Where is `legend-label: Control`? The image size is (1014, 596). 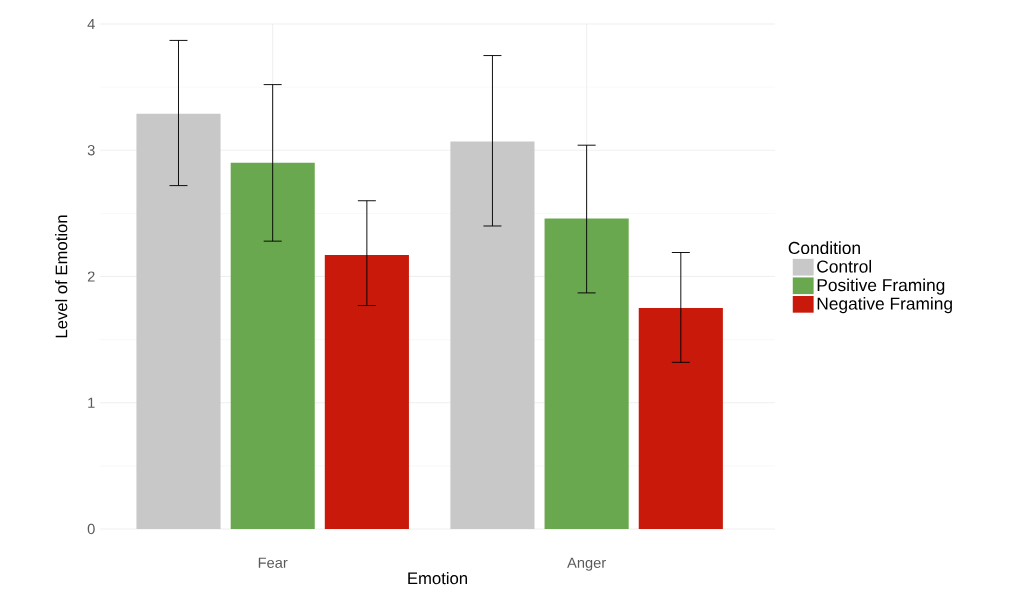 legend-label: Control is located at coordinates (844, 266).